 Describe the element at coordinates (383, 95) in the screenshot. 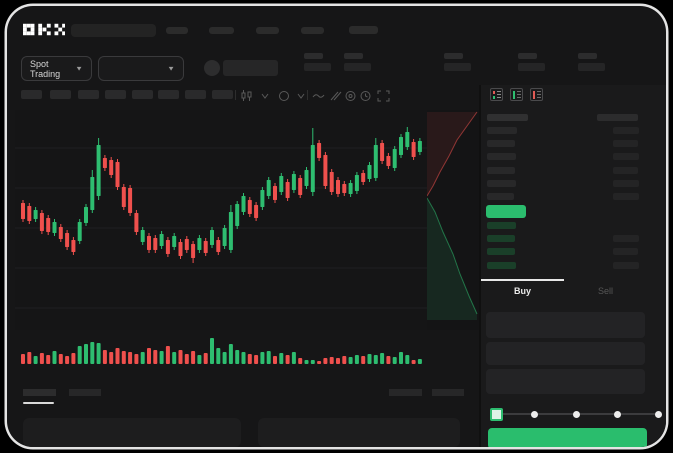

I see `fullscreen-icon` at that location.